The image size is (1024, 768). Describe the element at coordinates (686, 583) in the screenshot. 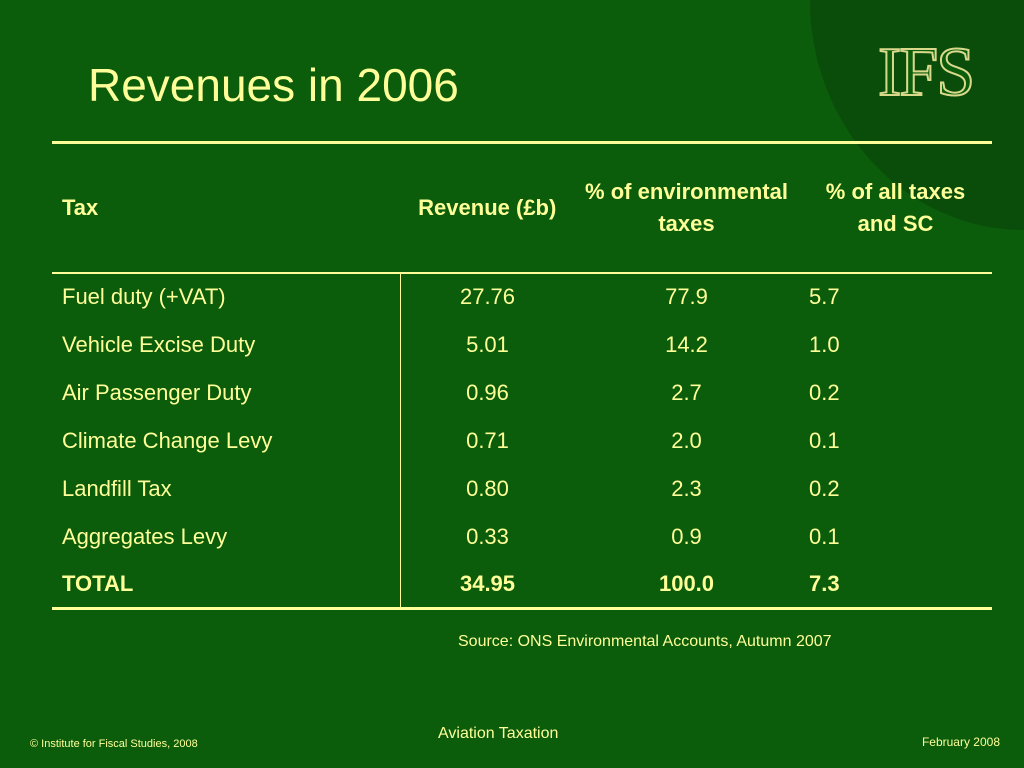

I see `cell-total-pct-env: 100.0` at that location.